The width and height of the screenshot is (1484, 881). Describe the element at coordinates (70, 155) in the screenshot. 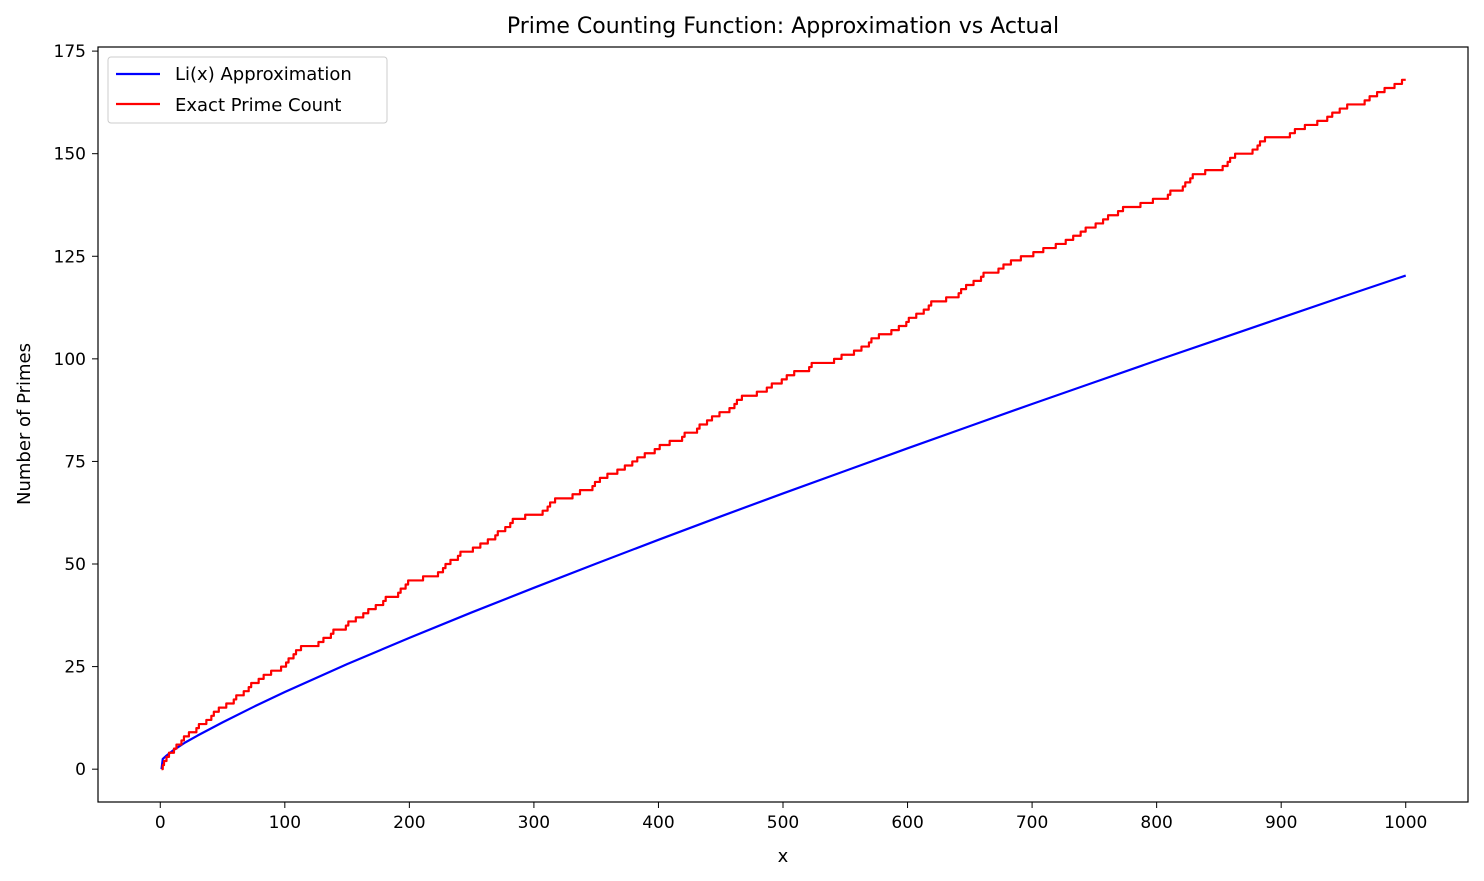

I see `y-tick-label: 150` at that location.